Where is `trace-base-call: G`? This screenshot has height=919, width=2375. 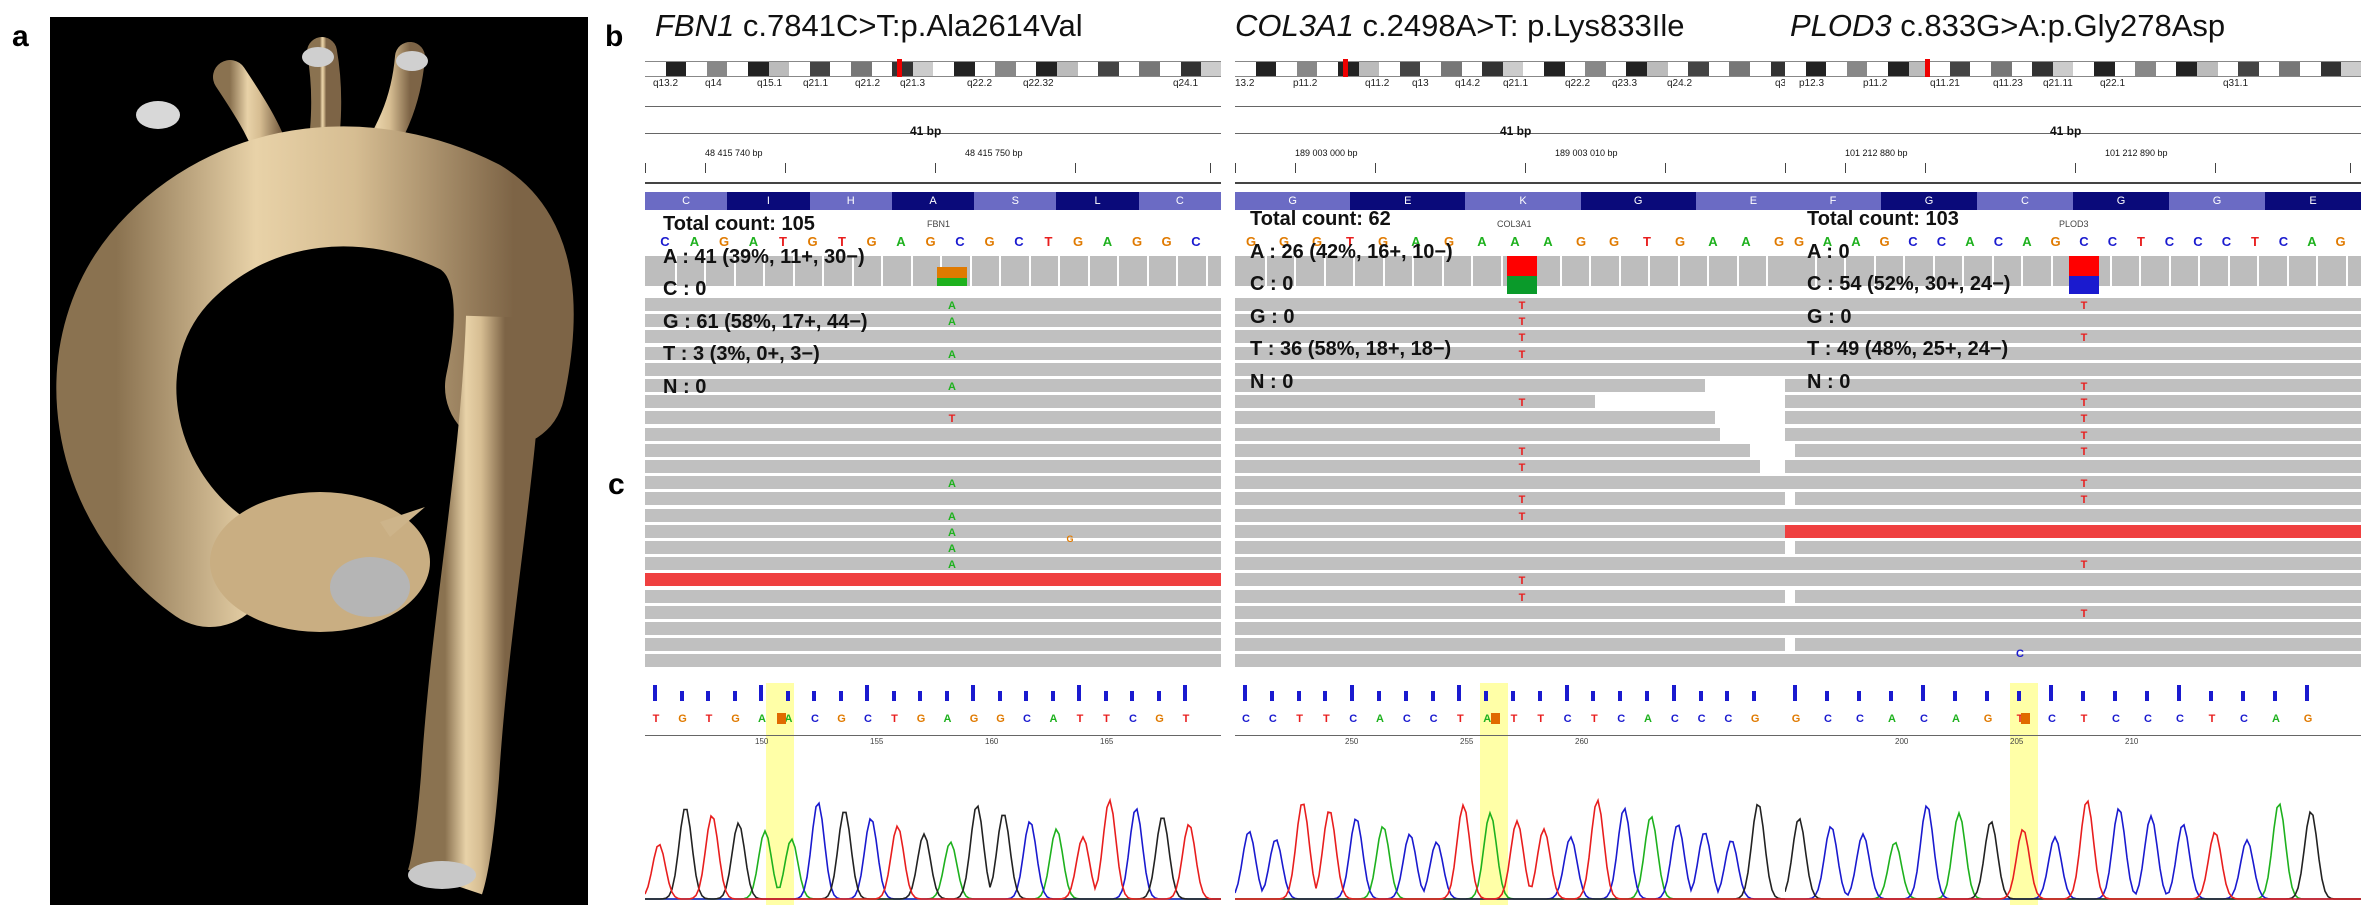 trace-base-call: G is located at coordinates (1988, 719).